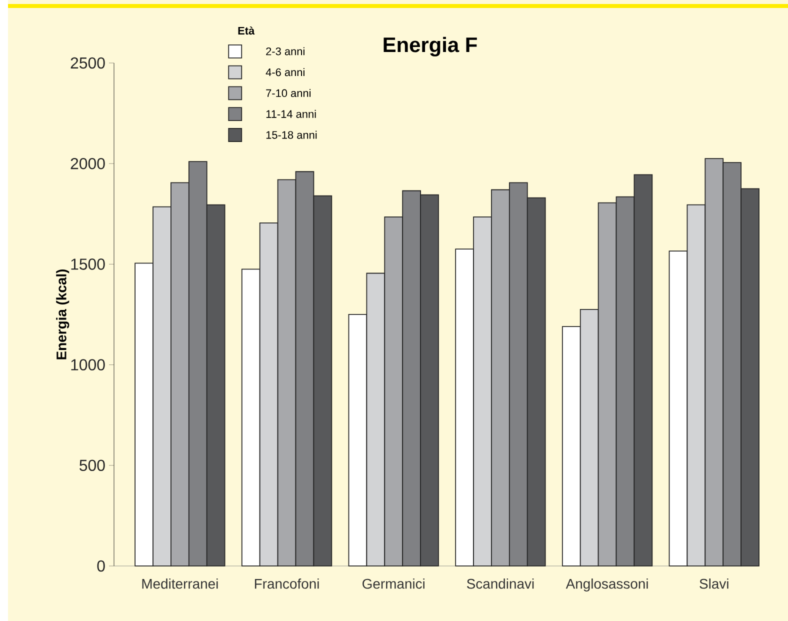 The image size is (788, 621). I want to click on legend-label: 11-14 anni, so click(291, 114).